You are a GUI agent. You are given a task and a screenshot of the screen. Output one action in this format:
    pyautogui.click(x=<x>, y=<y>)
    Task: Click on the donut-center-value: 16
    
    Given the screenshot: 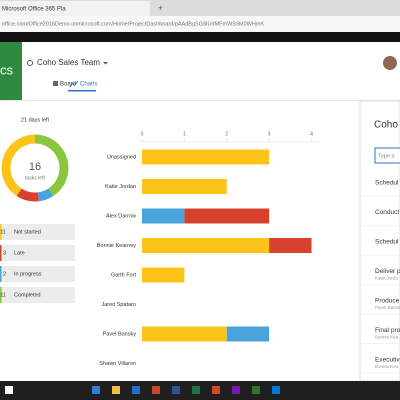 What is the action you would take?
    pyautogui.click(x=35, y=167)
    